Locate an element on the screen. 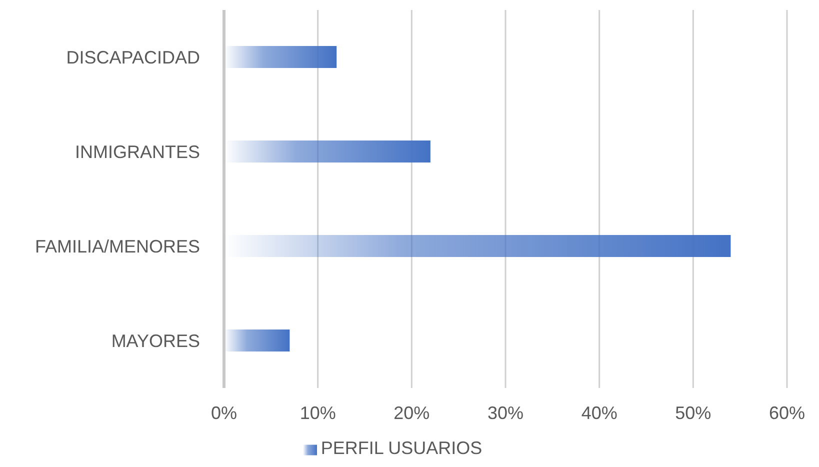  y-tick-label: INMIGRANTES is located at coordinates (137, 152).